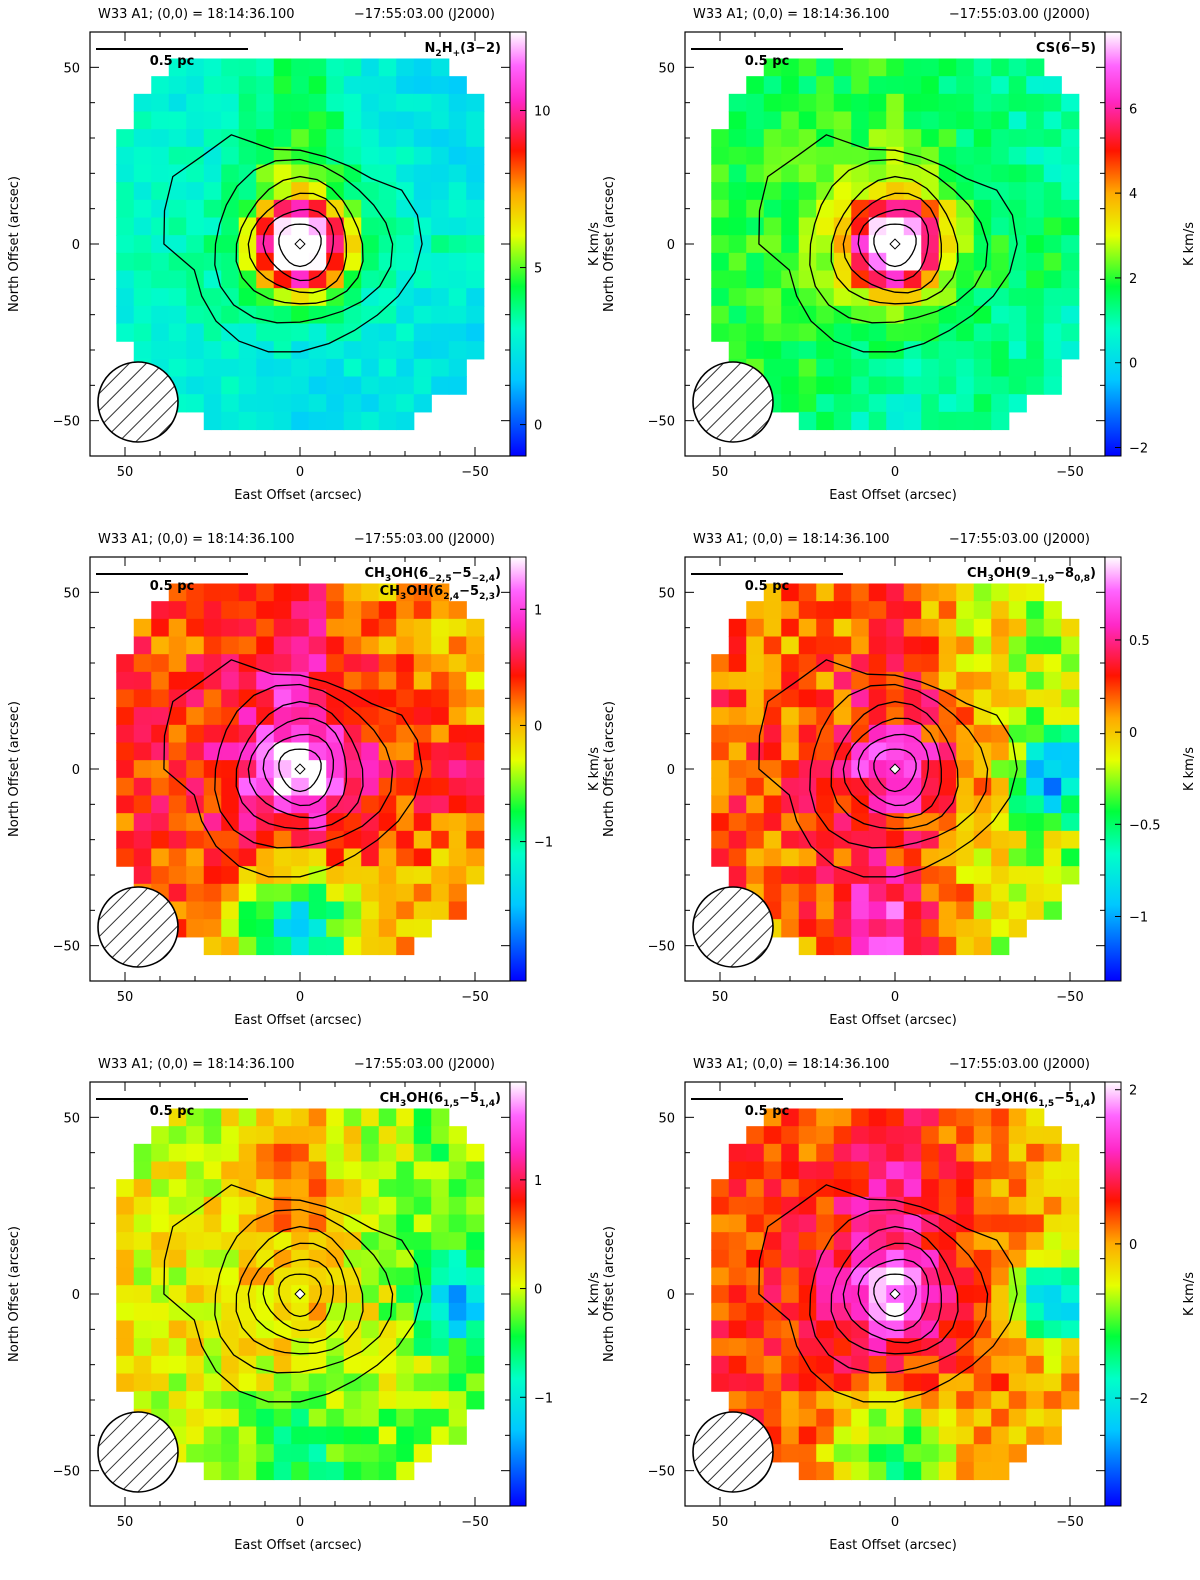  What do you see at coordinates (1138, 1399) in the screenshot?
I see `colorbar-tick-label: −2` at bounding box center [1138, 1399].